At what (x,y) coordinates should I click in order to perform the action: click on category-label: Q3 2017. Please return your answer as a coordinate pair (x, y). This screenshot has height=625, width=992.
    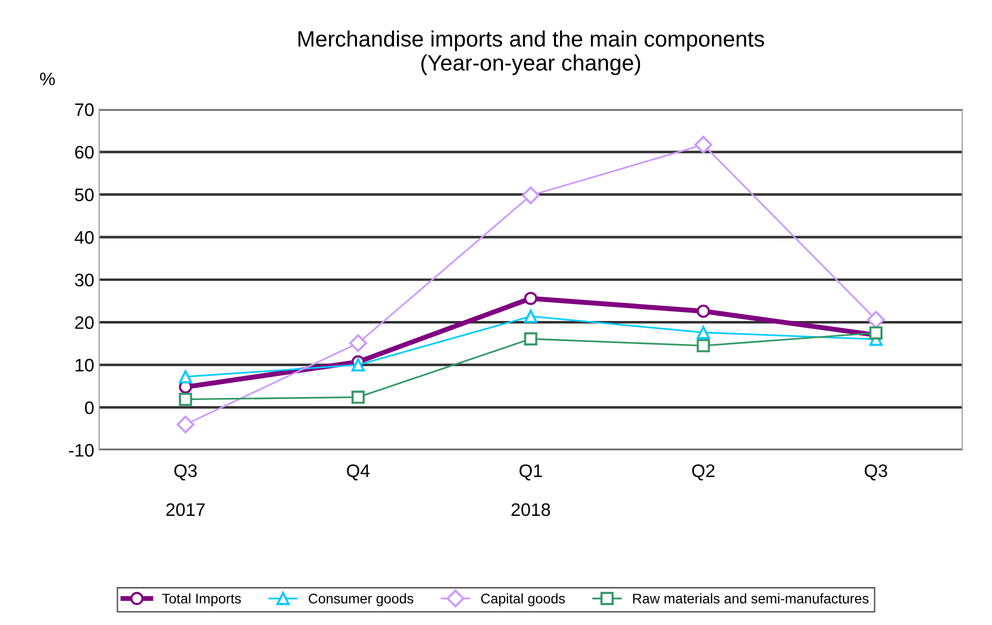
    Looking at the image, I should click on (185, 490).